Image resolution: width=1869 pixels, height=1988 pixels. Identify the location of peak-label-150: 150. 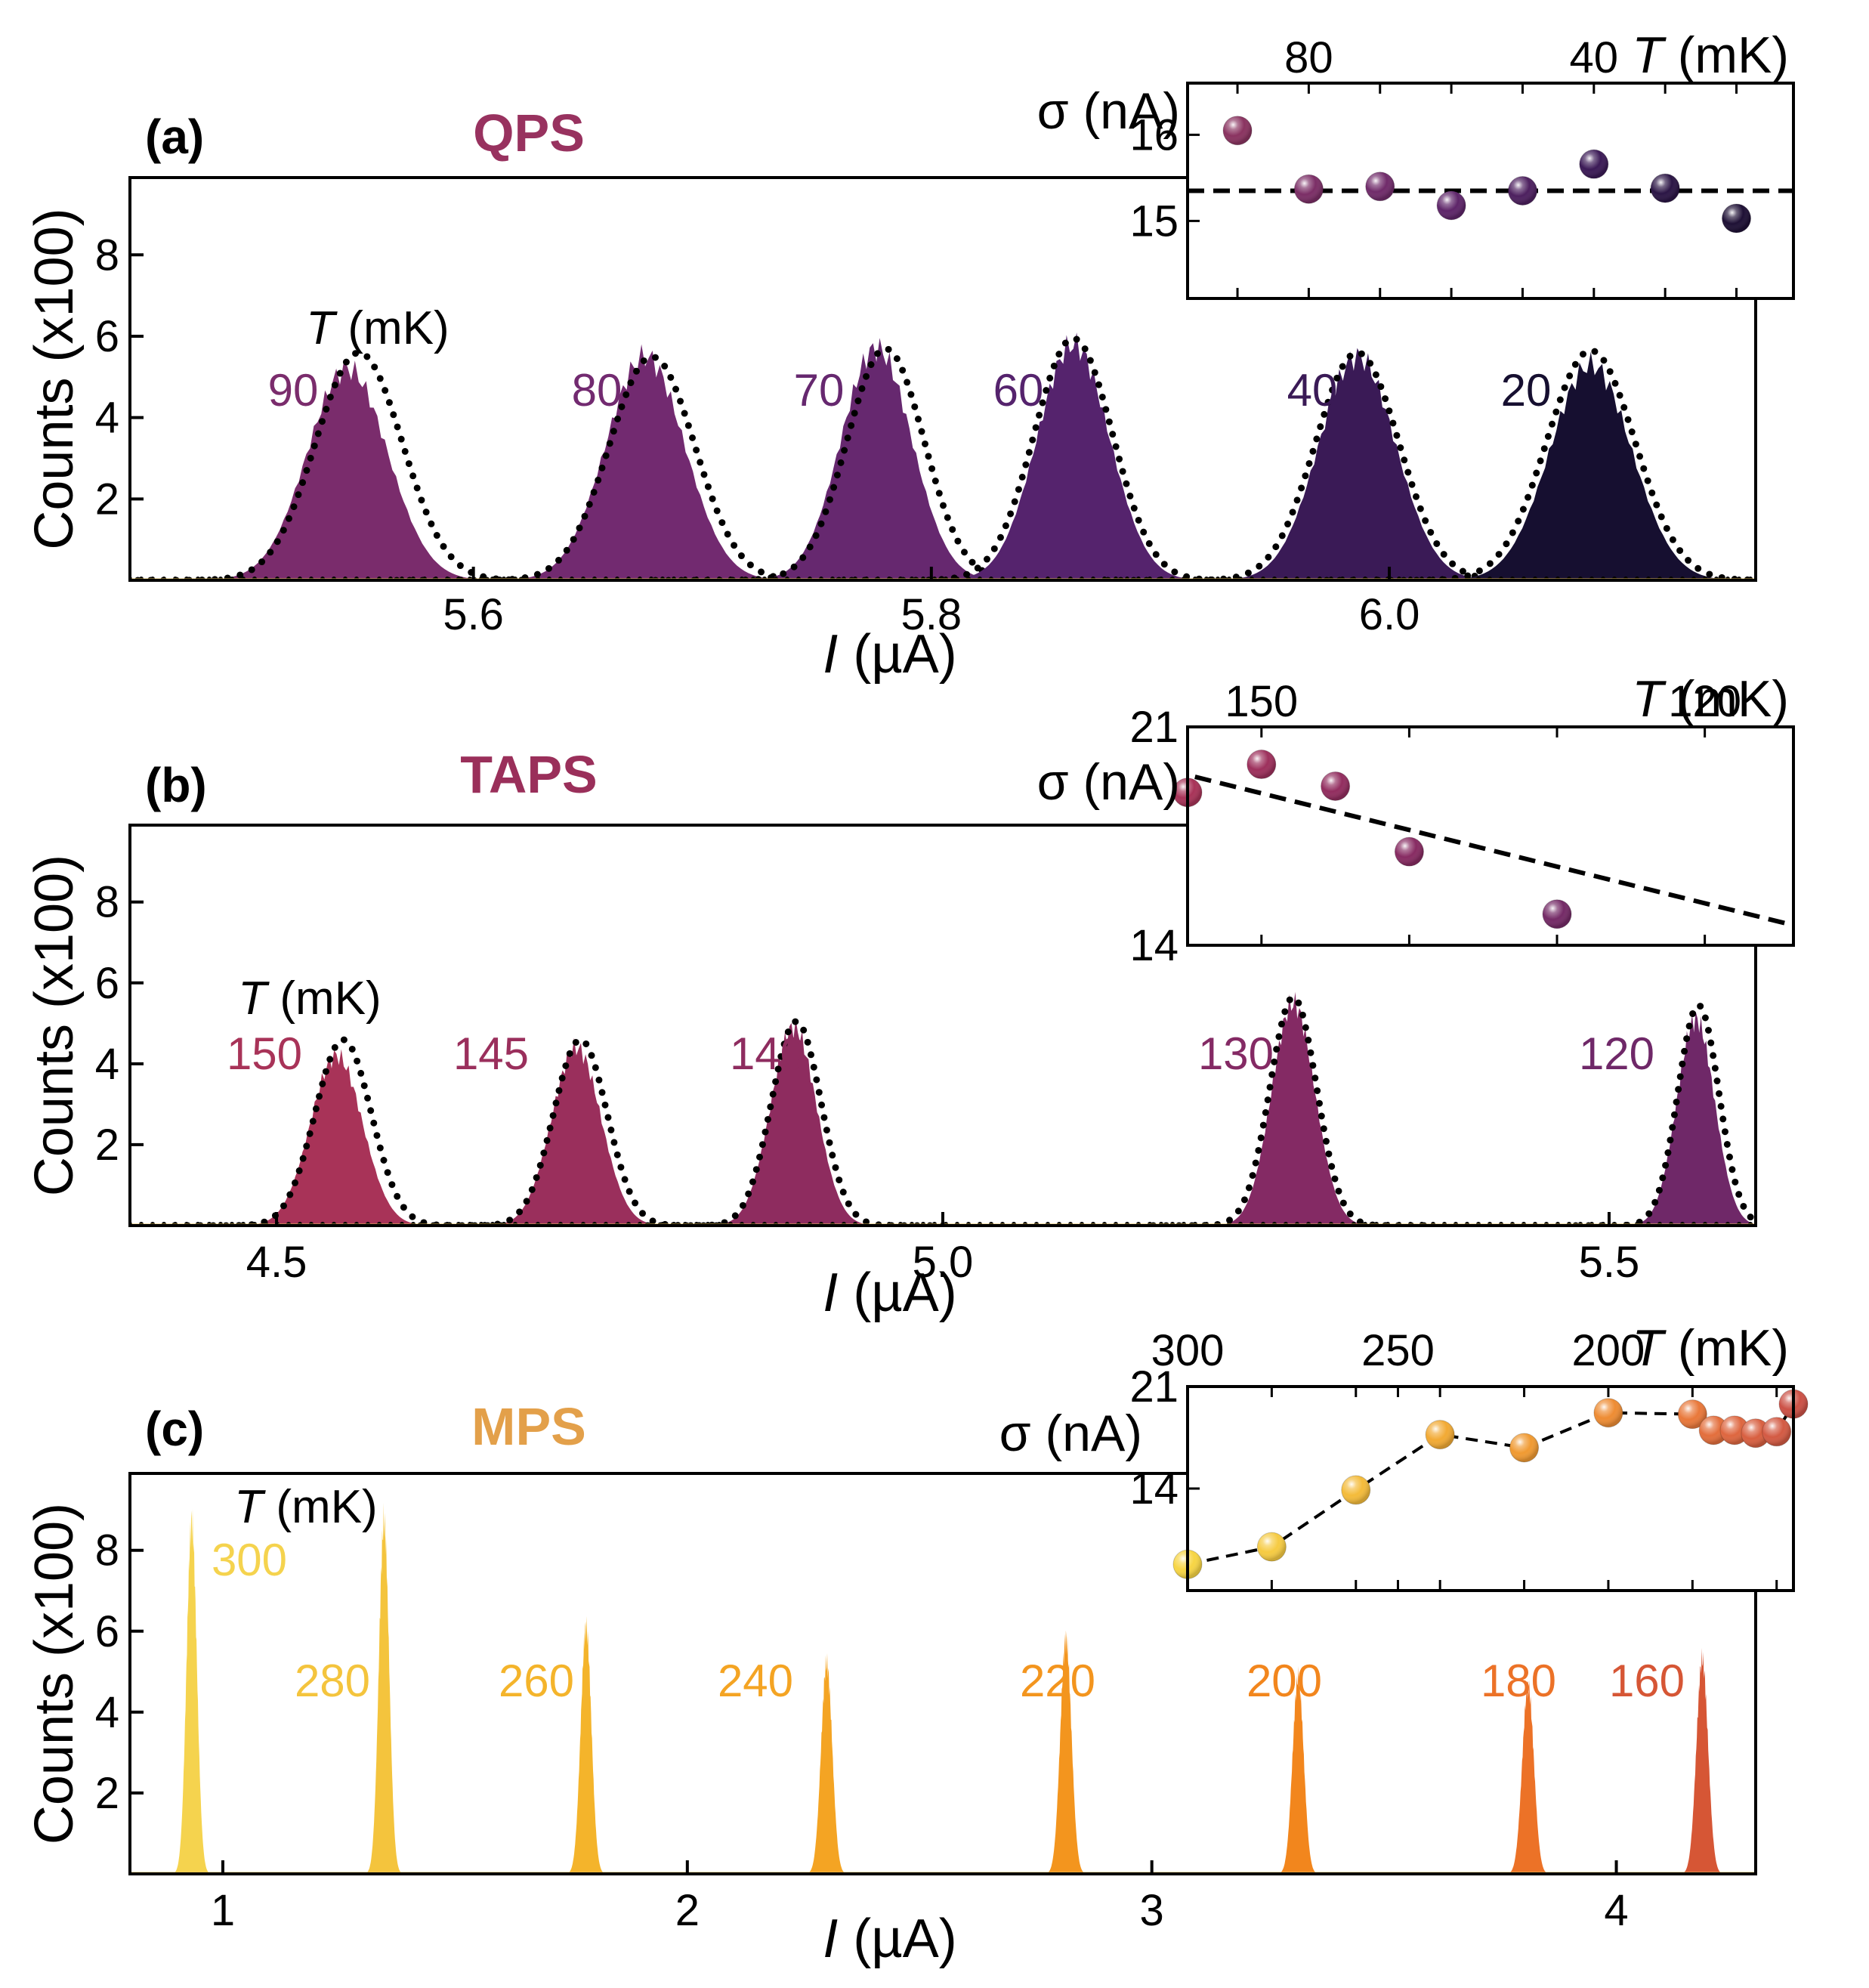
(264, 1054).